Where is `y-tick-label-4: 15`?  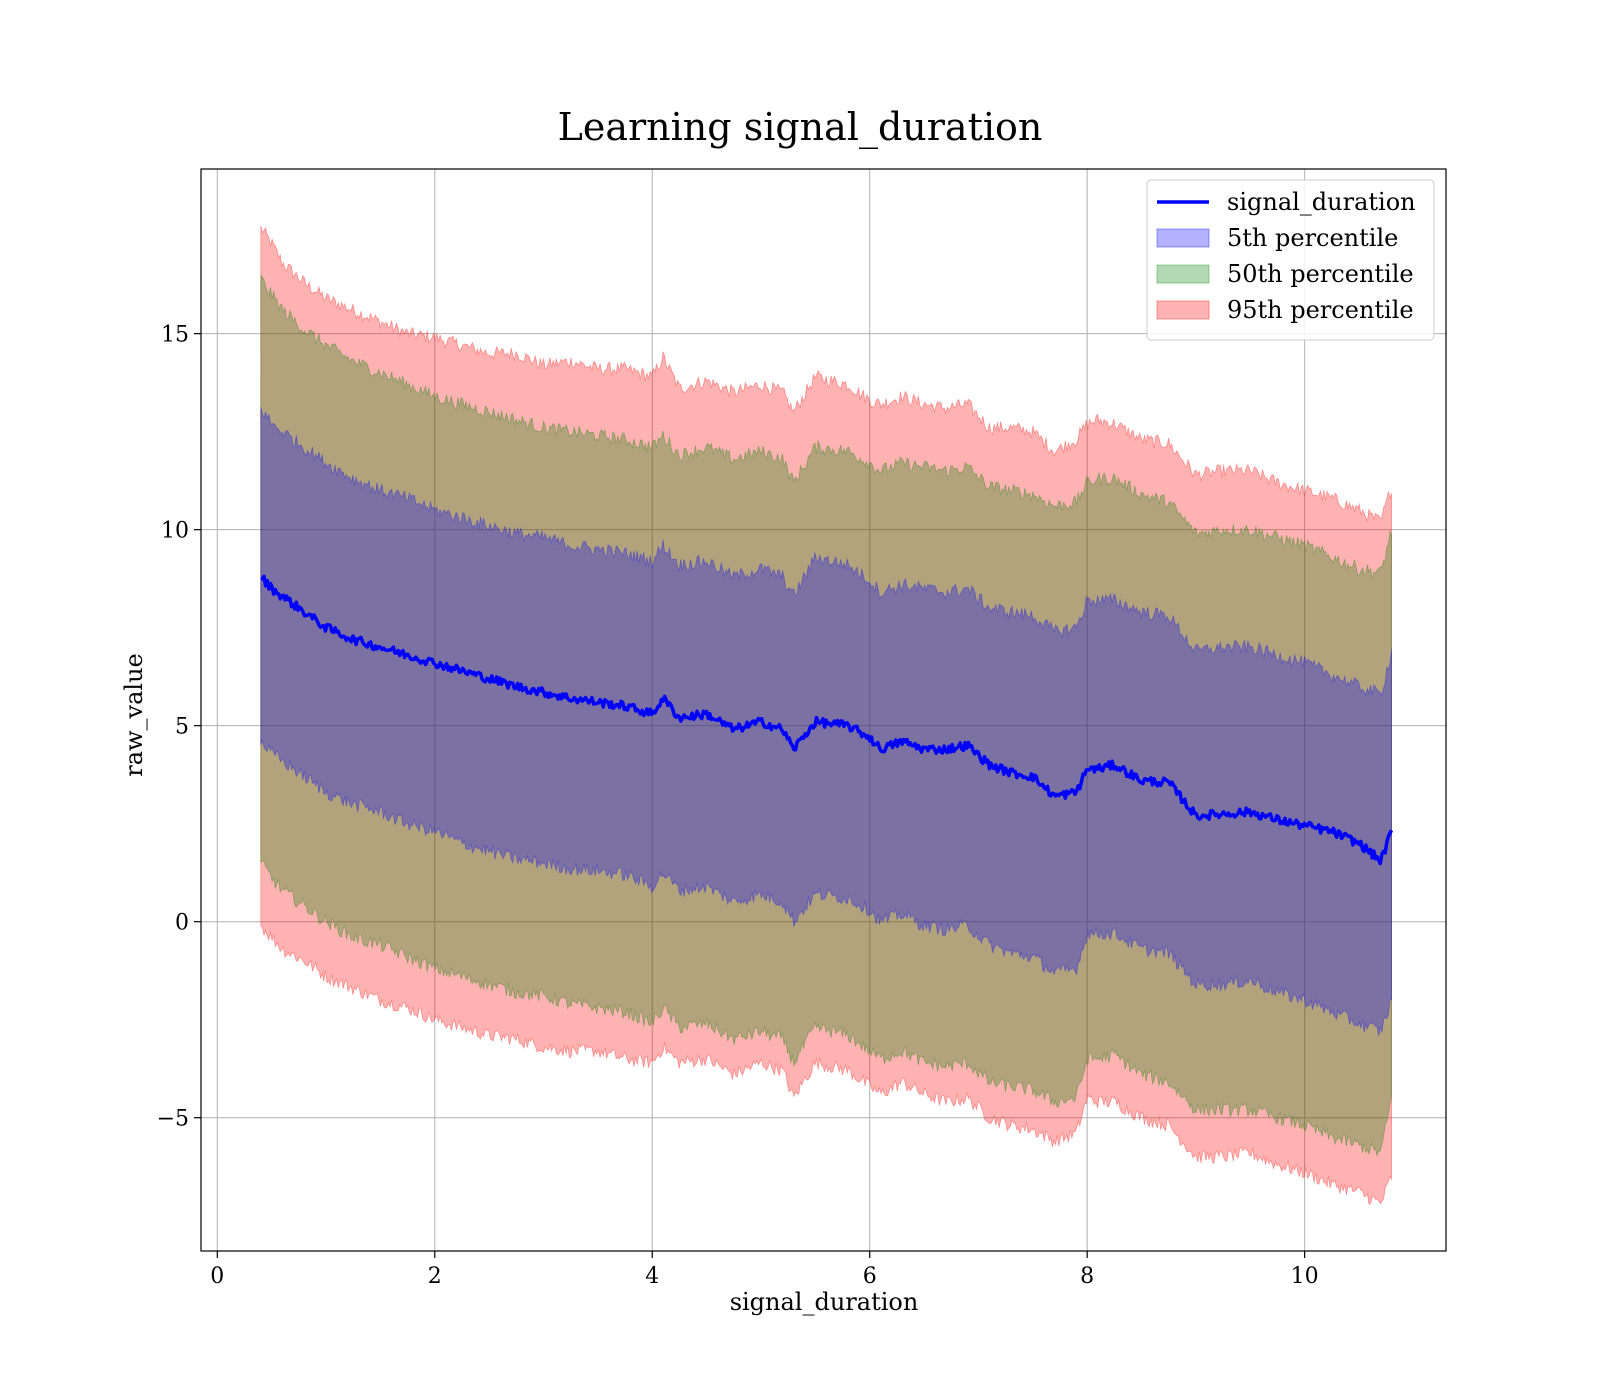 y-tick-label-4: 15 is located at coordinates (175, 335).